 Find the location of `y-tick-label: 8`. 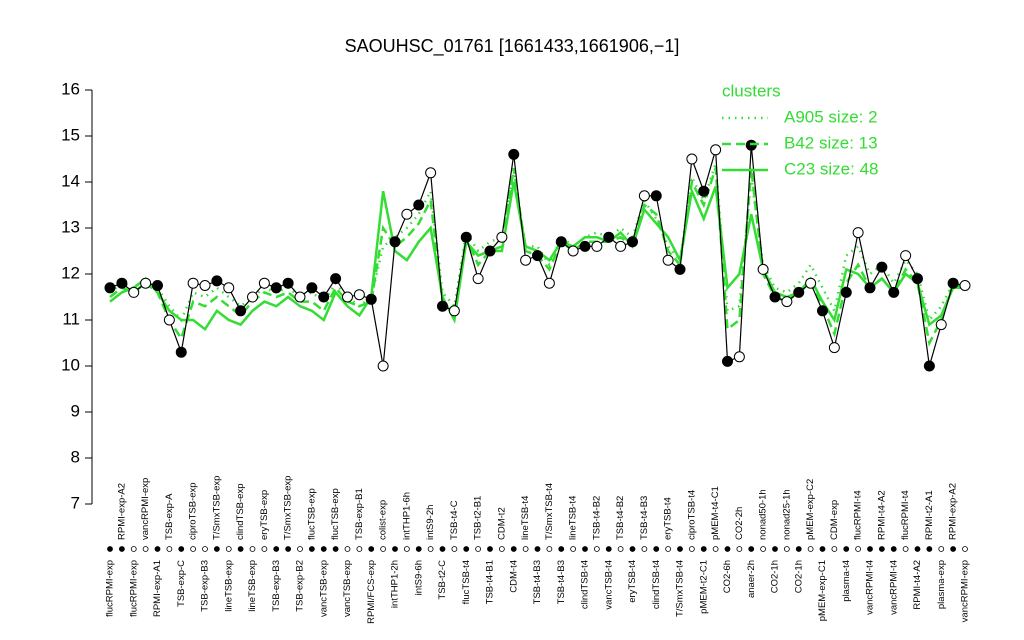

y-tick-label: 8 is located at coordinates (75, 456).